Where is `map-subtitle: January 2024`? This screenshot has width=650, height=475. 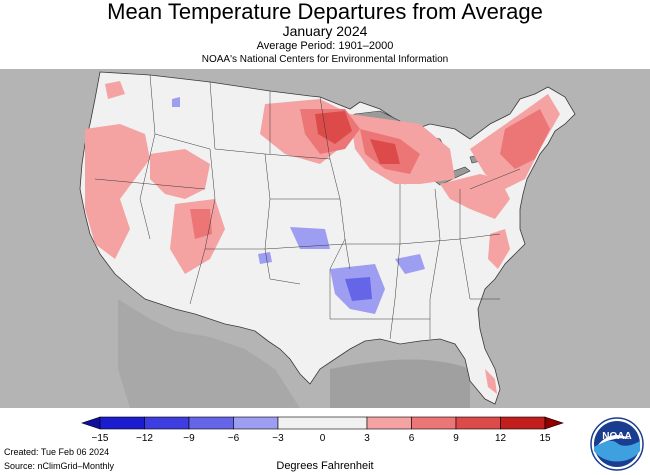 map-subtitle: January 2024 is located at coordinates (325, 31).